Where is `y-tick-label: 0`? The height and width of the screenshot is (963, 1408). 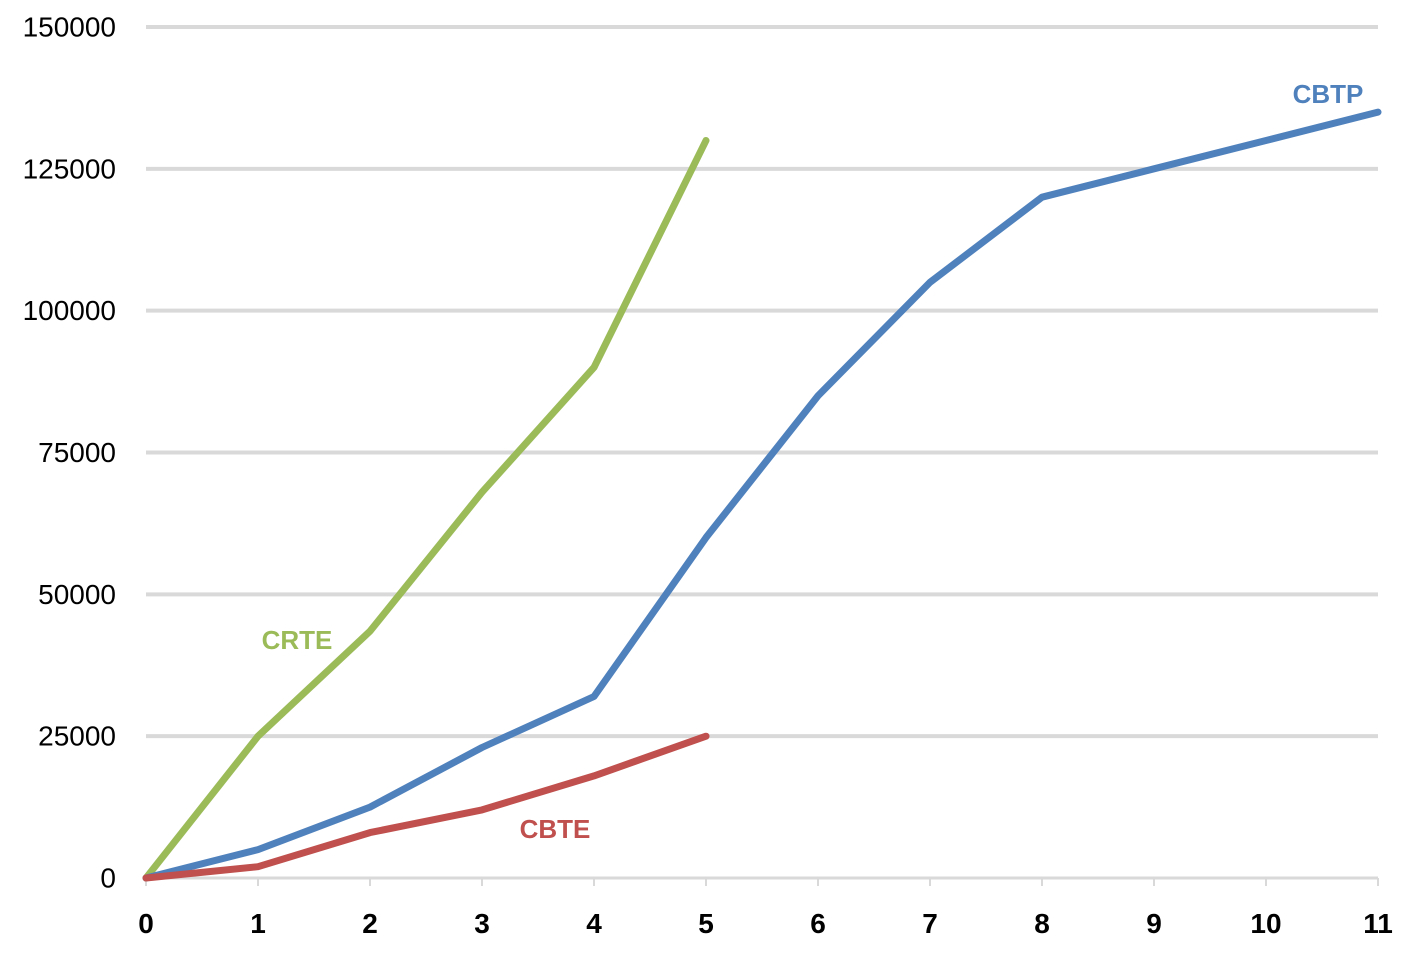 y-tick-label: 0 is located at coordinates (108, 878).